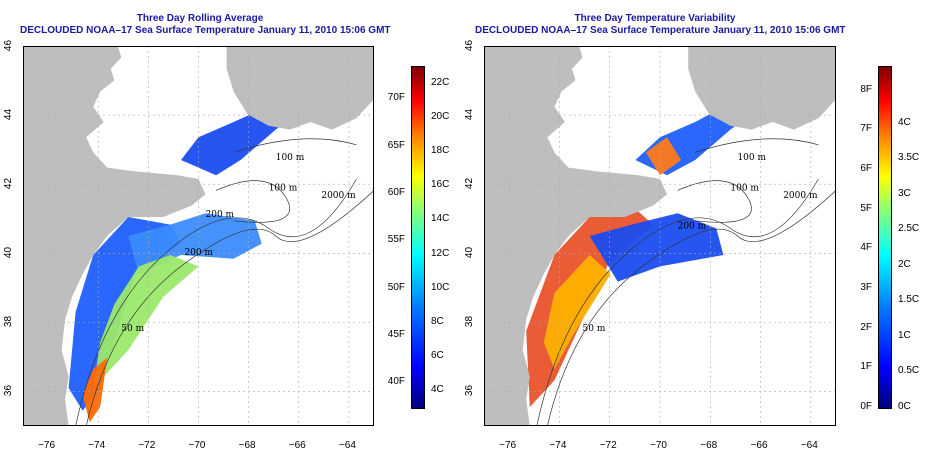 The image size is (950, 475). Describe the element at coordinates (396, 98) in the screenshot. I see `colorbar-fahrenheit-label: 70F` at that location.